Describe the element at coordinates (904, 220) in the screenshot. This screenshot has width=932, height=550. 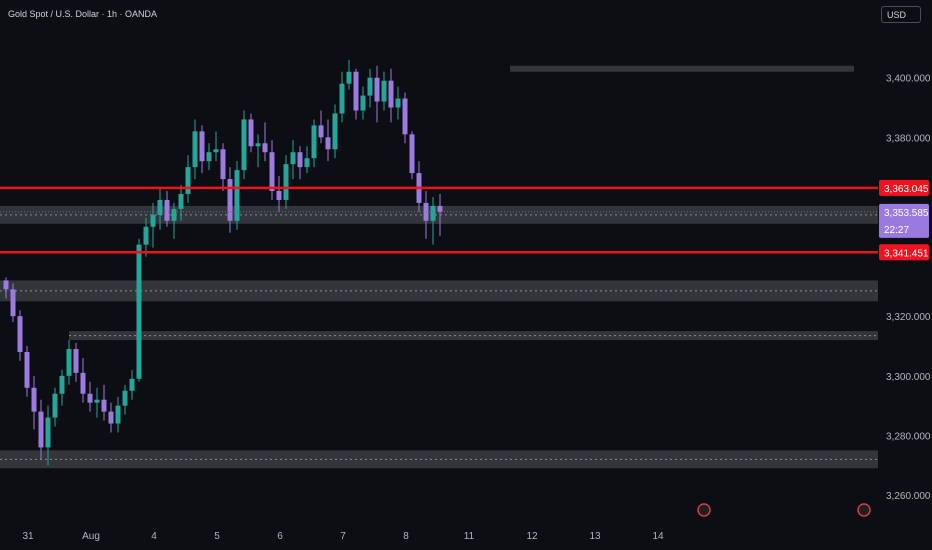
I see `current-price-tag-bg` at that location.